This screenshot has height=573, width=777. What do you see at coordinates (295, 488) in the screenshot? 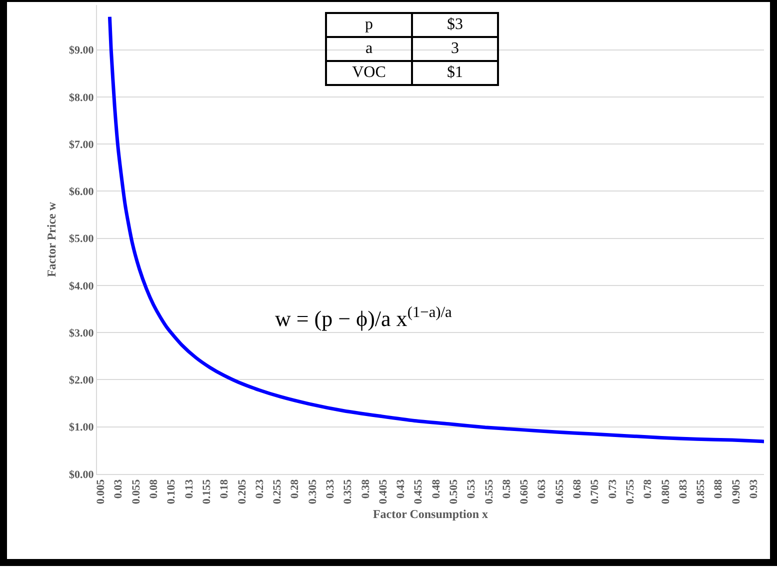
I see `x-tick-label: 0.28` at bounding box center [295, 488].